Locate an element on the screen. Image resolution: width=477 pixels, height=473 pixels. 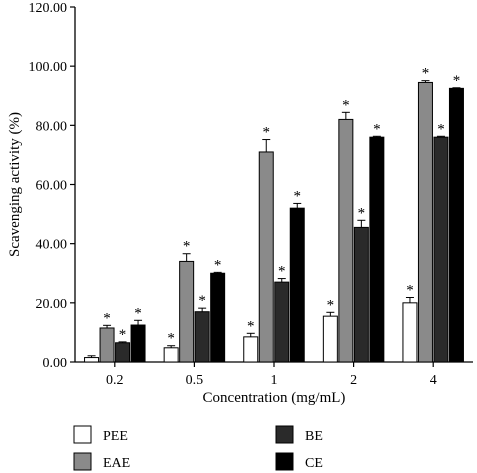
bar-ce-0.2 is located at coordinates (138, 343).